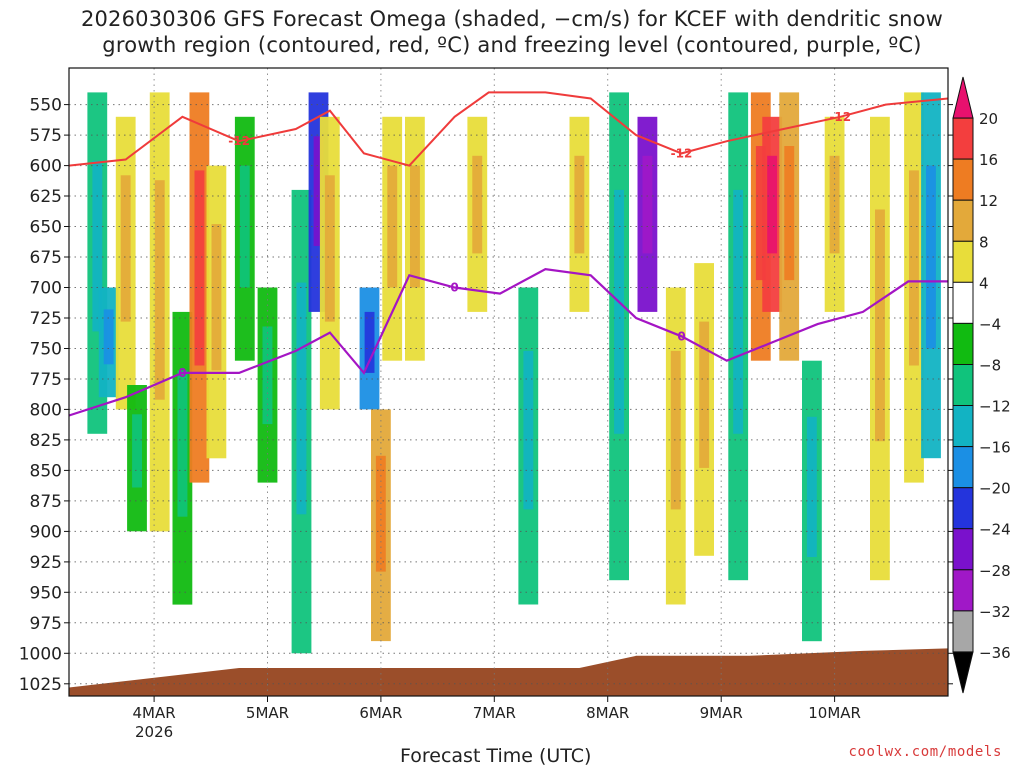  Describe the element at coordinates (721, 713) in the screenshot. I see `x-tick-label-9MAR: 9MAR` at that location.